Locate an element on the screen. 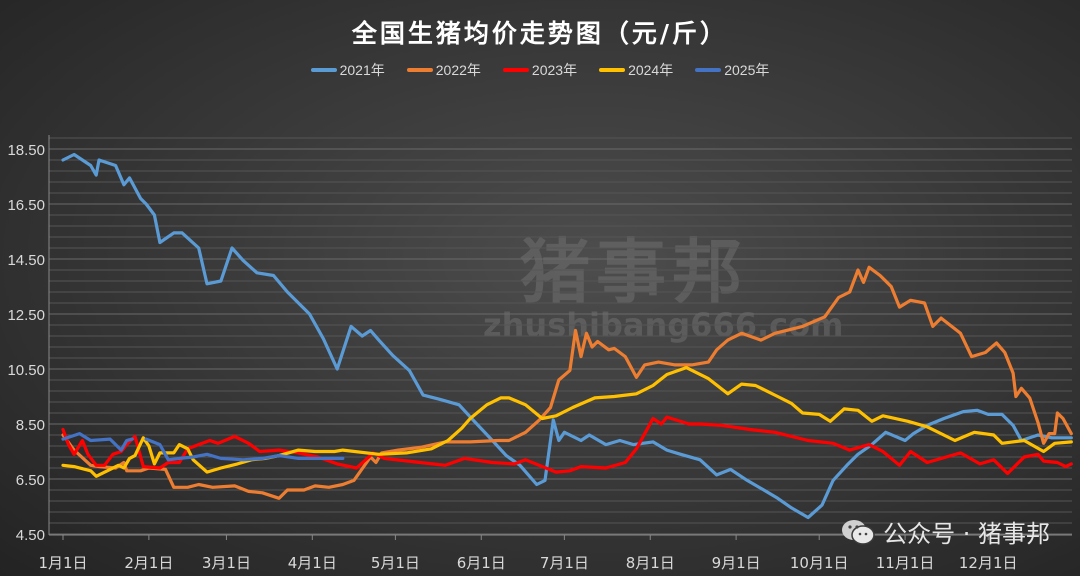  legend-item: 2024年 is located at coordinates (636, 70).